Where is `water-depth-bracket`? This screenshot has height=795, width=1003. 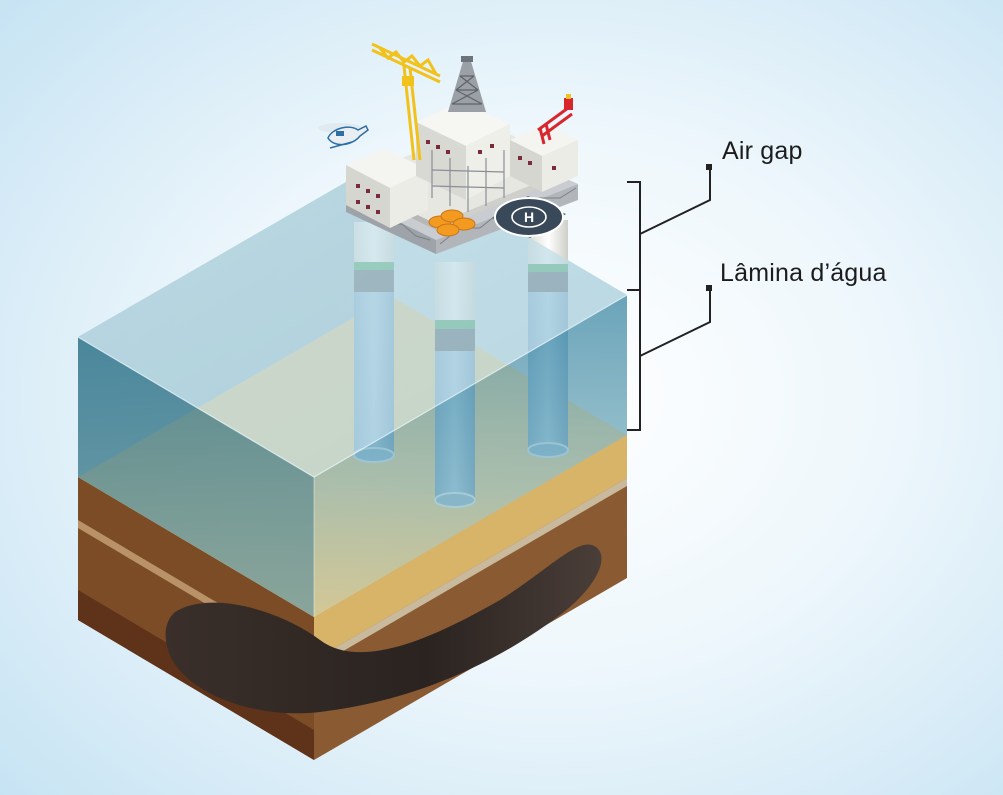 water-depth-bracket is located at coordinates (634, 360).